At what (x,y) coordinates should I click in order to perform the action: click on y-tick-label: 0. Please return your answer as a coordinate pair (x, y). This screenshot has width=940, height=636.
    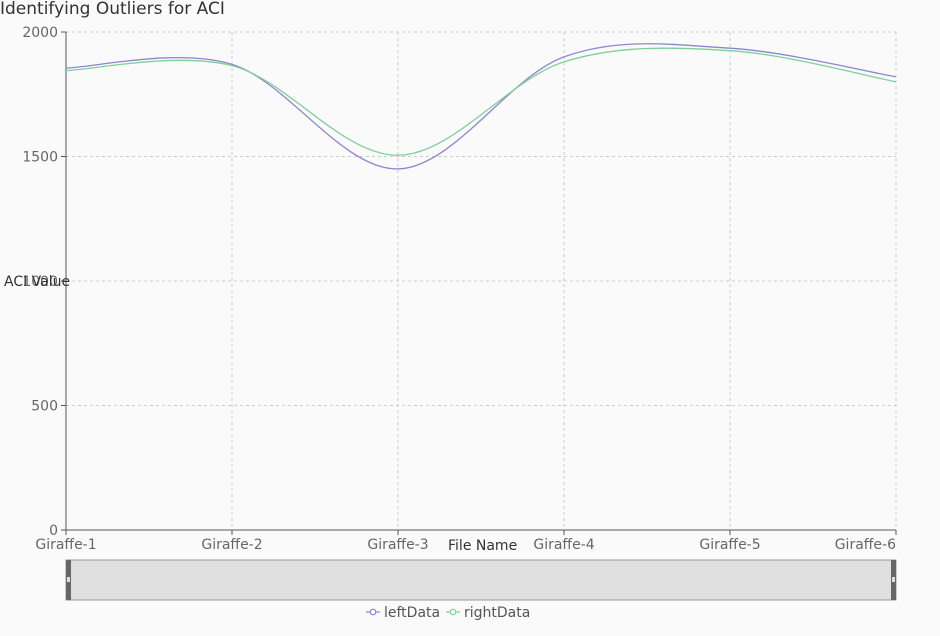
    Looking at the image, I should click on (53, 531).